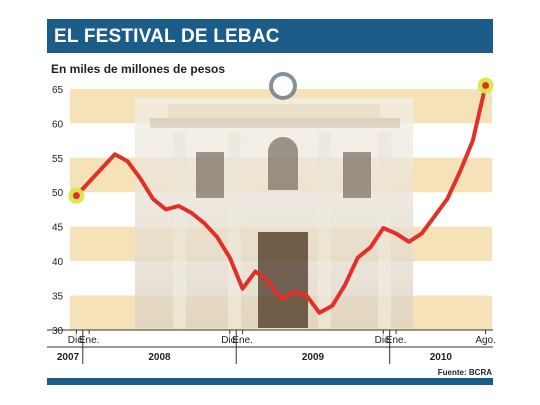 This screenshot has height=405, width=540. What do you see at coordinates (441, 357) in the screenshot?
I see `year-label: 2010` at bounding box center [441, 357].